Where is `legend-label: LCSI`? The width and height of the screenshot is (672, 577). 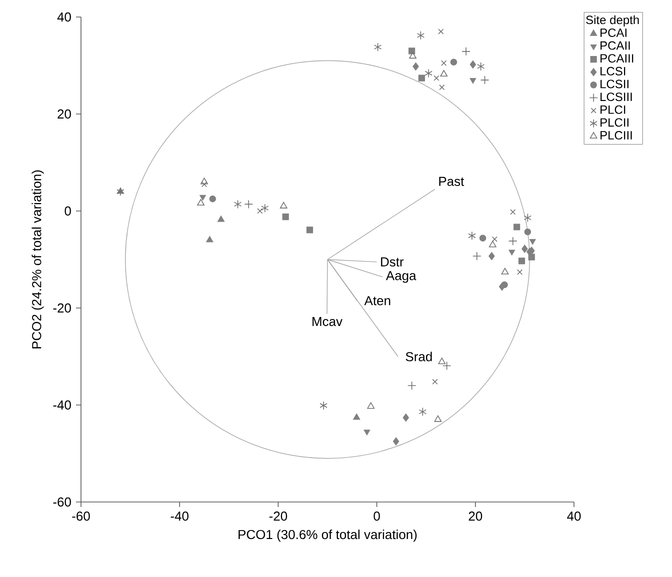
legend-label: LCSI is located at coordinates (613, 71).